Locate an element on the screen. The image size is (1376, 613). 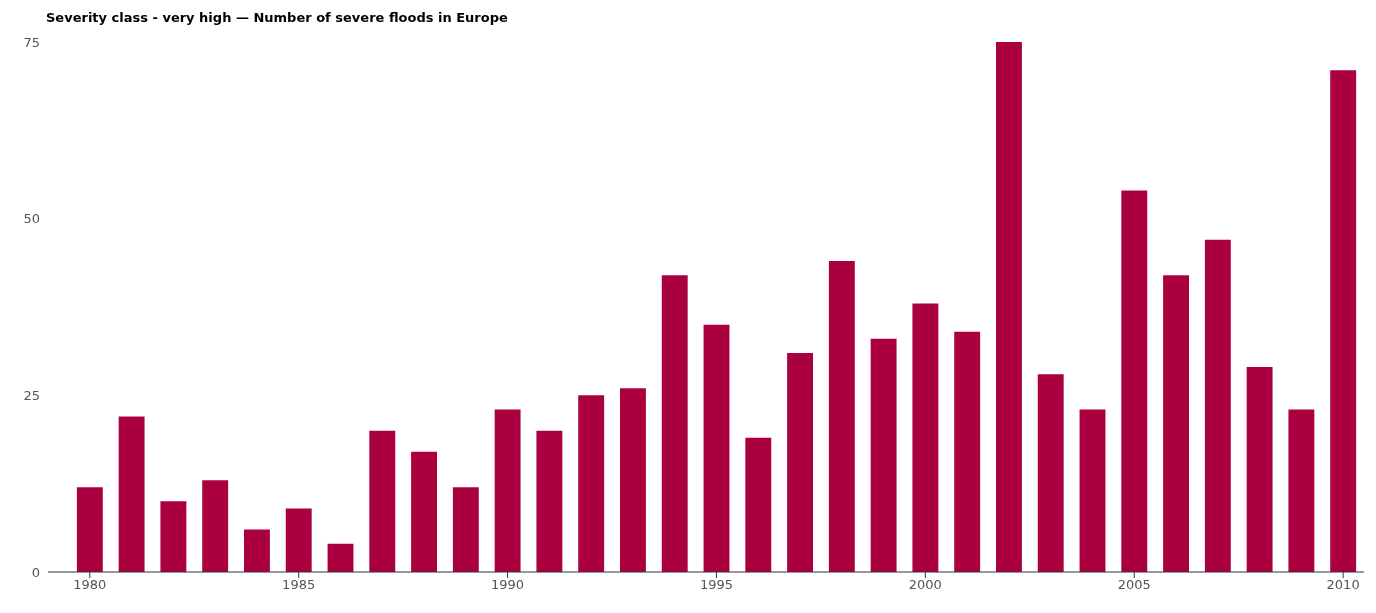
x-tick-label: 1980 is located at coordinates (90, 585).